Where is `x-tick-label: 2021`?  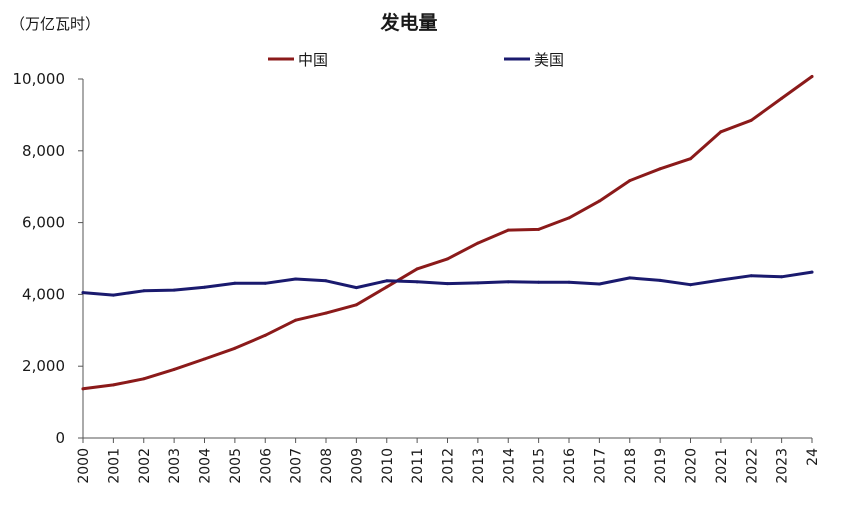 x-tick-label: 2021 is located at coordinates (722, 466).